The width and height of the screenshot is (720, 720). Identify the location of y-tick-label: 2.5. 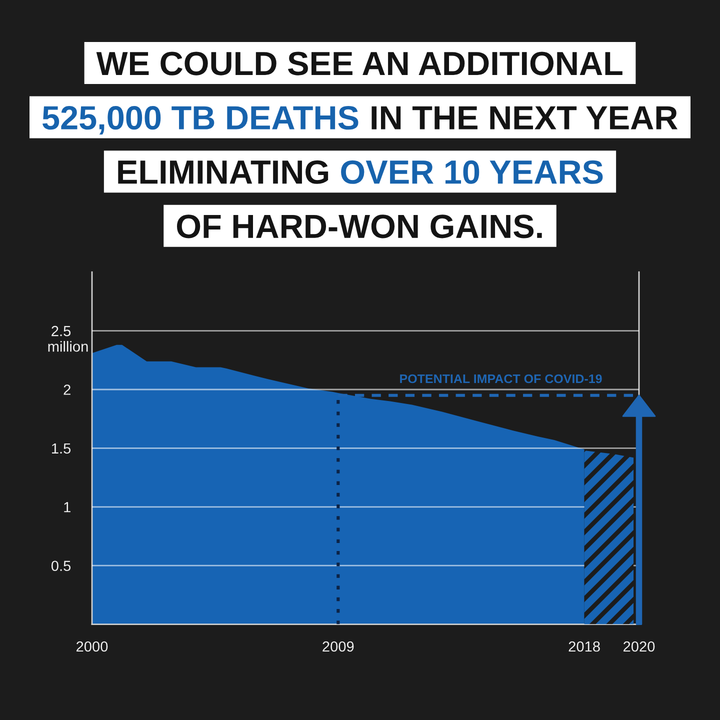
(61, 331).